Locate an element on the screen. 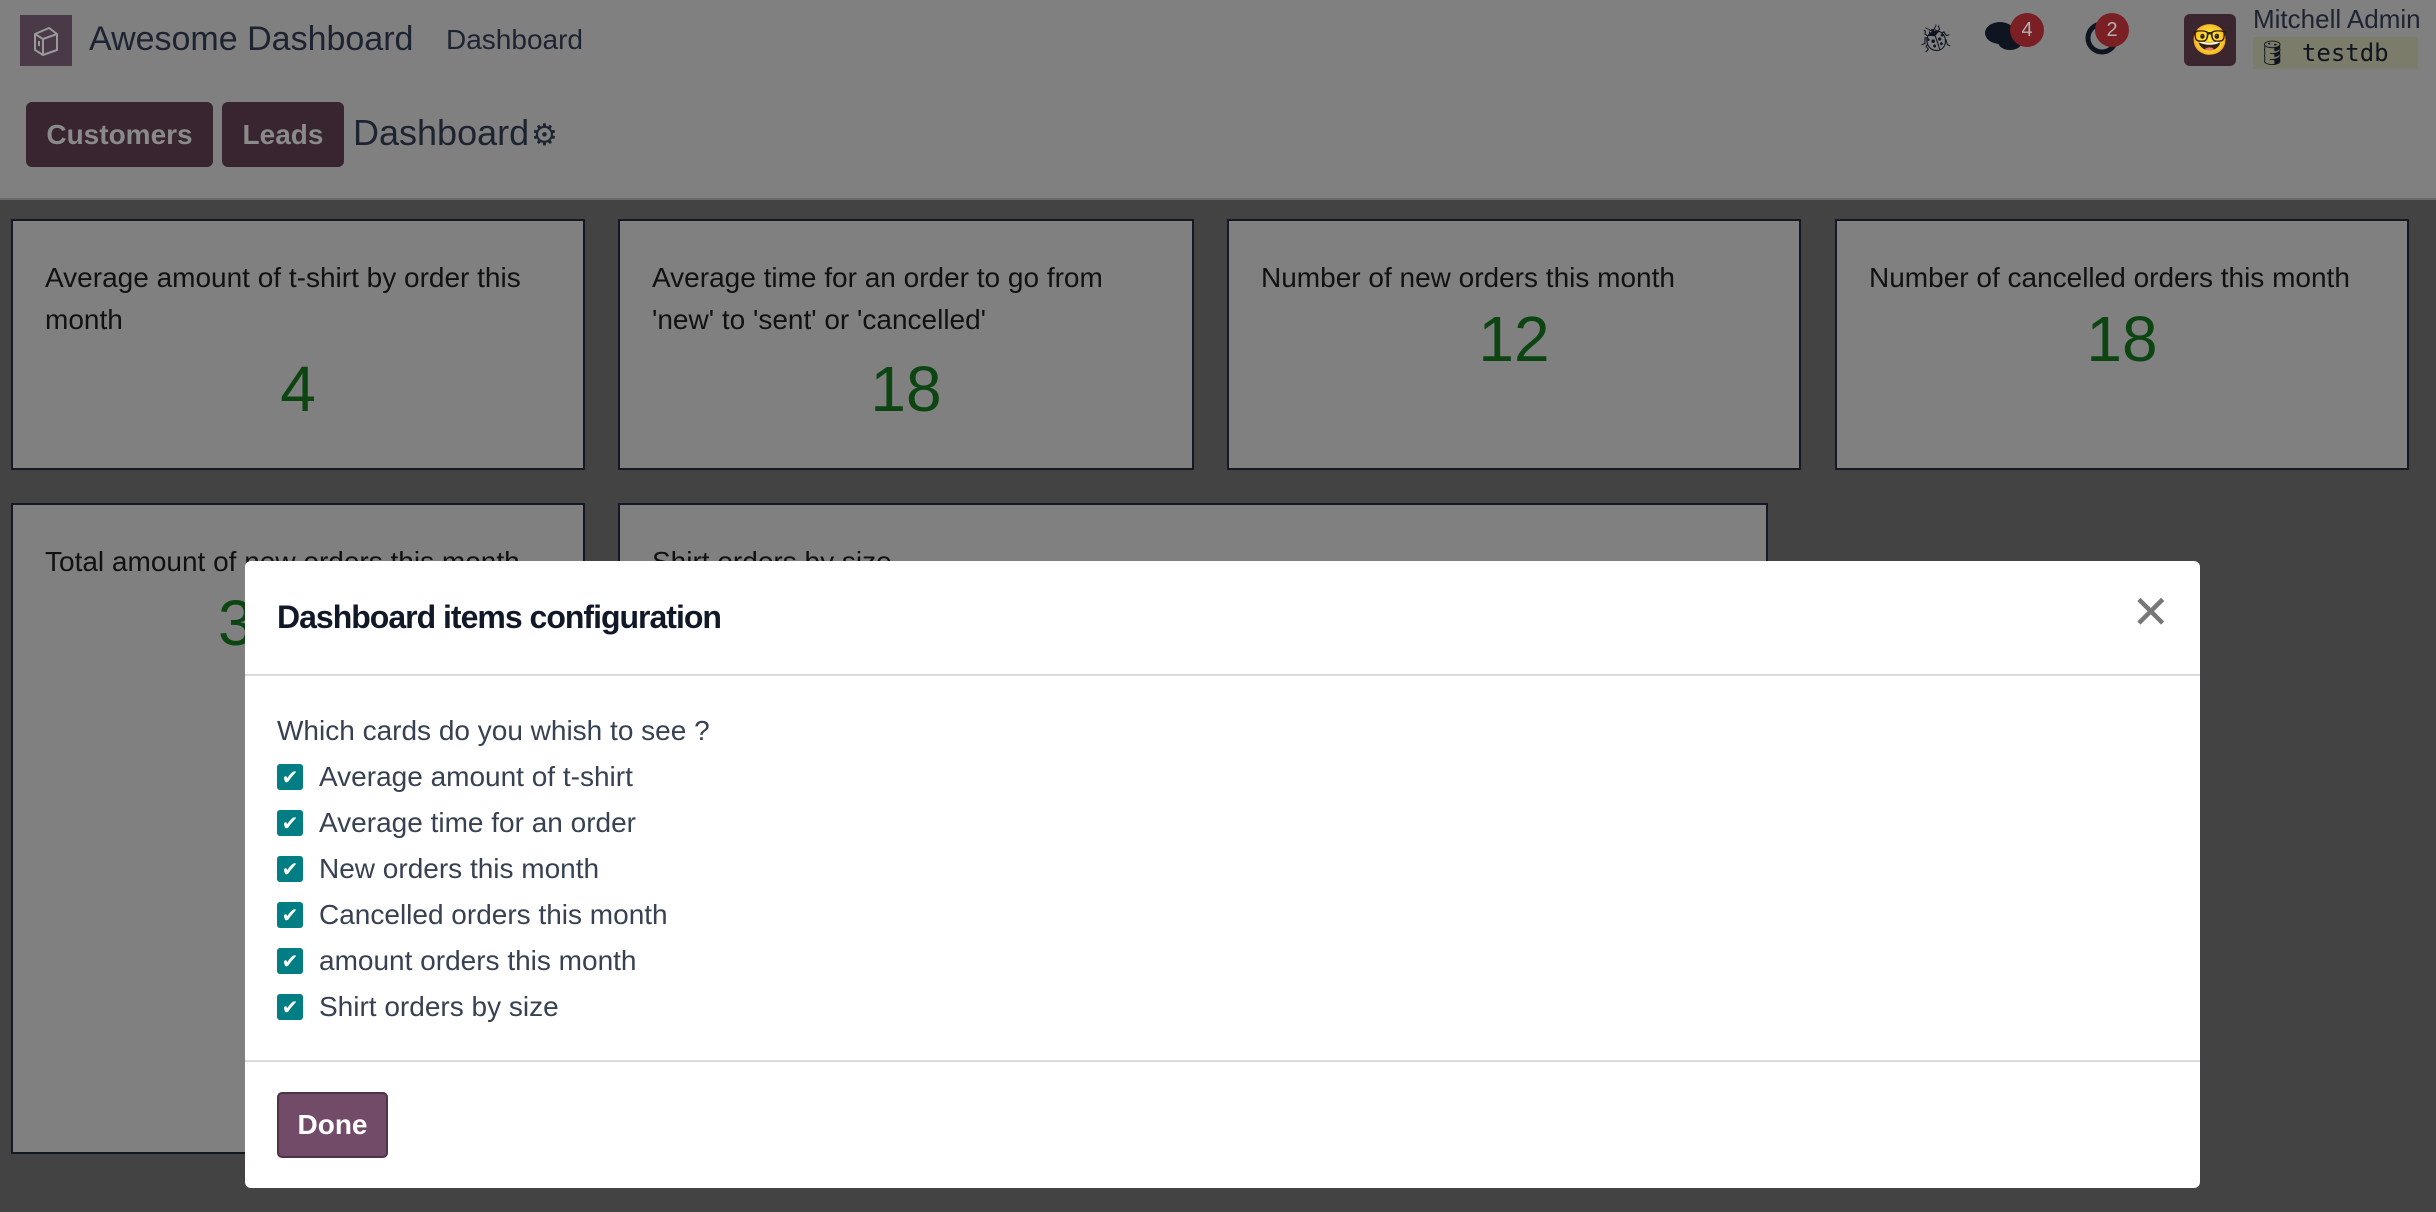 The image size is (2436, 1212). option-row: ✔ Average amount of t-shirt is located at coordinates (1222, 777).